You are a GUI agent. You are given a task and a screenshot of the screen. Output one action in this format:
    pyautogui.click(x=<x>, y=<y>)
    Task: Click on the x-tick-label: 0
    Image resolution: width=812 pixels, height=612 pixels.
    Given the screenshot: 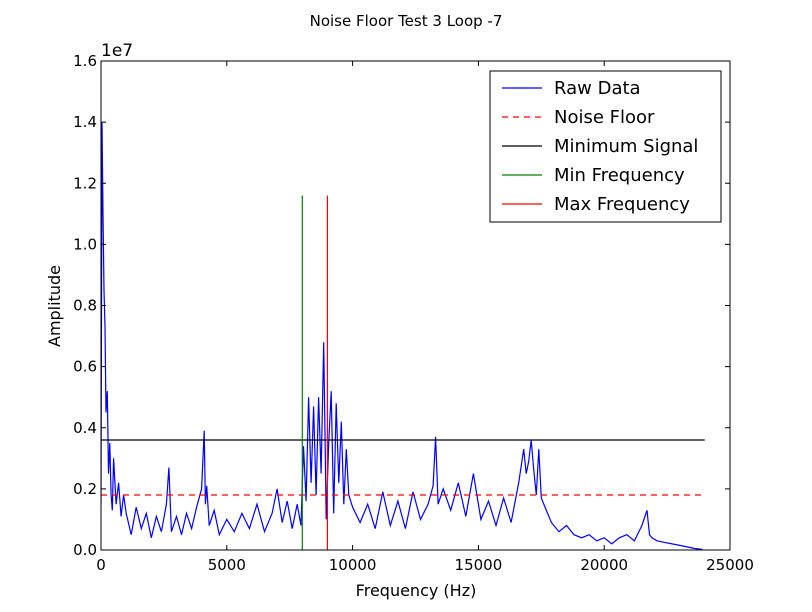 What is the action you would take?
    pyautogui.click(x=101, y=565)
    